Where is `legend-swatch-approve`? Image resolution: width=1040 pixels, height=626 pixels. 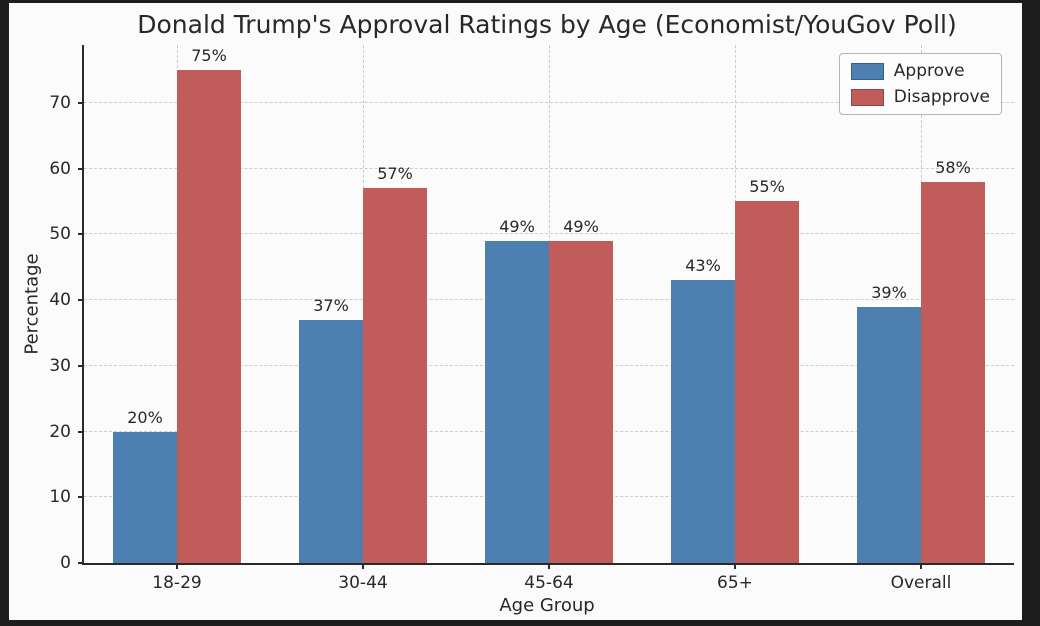
legend-swatch-approve is located at coordinates (867, 71).